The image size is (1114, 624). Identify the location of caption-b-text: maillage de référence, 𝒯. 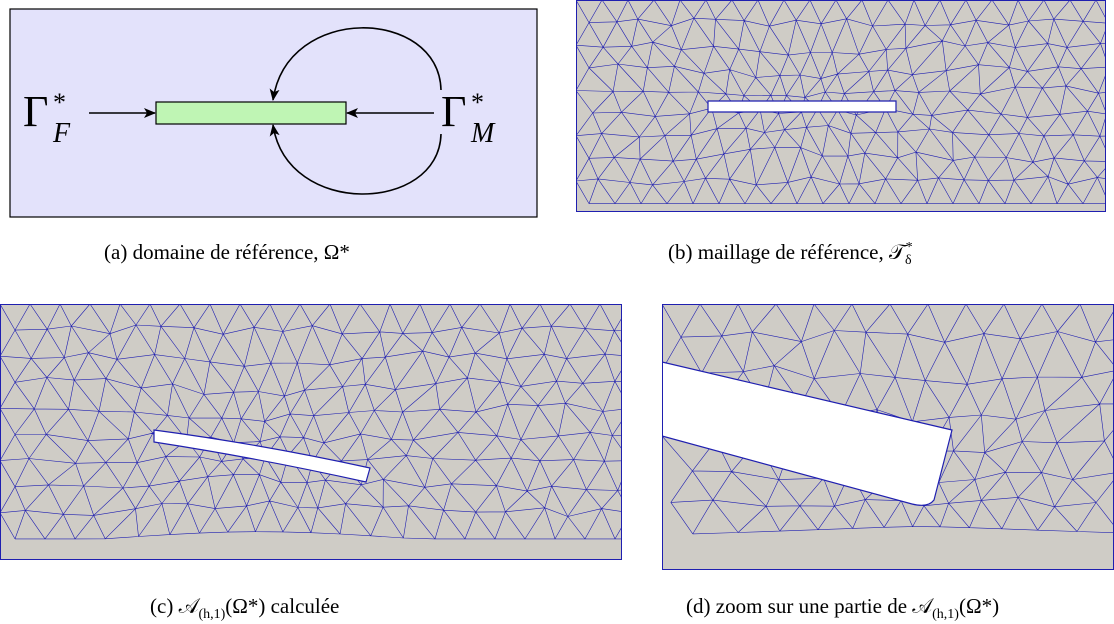
(801, 252).